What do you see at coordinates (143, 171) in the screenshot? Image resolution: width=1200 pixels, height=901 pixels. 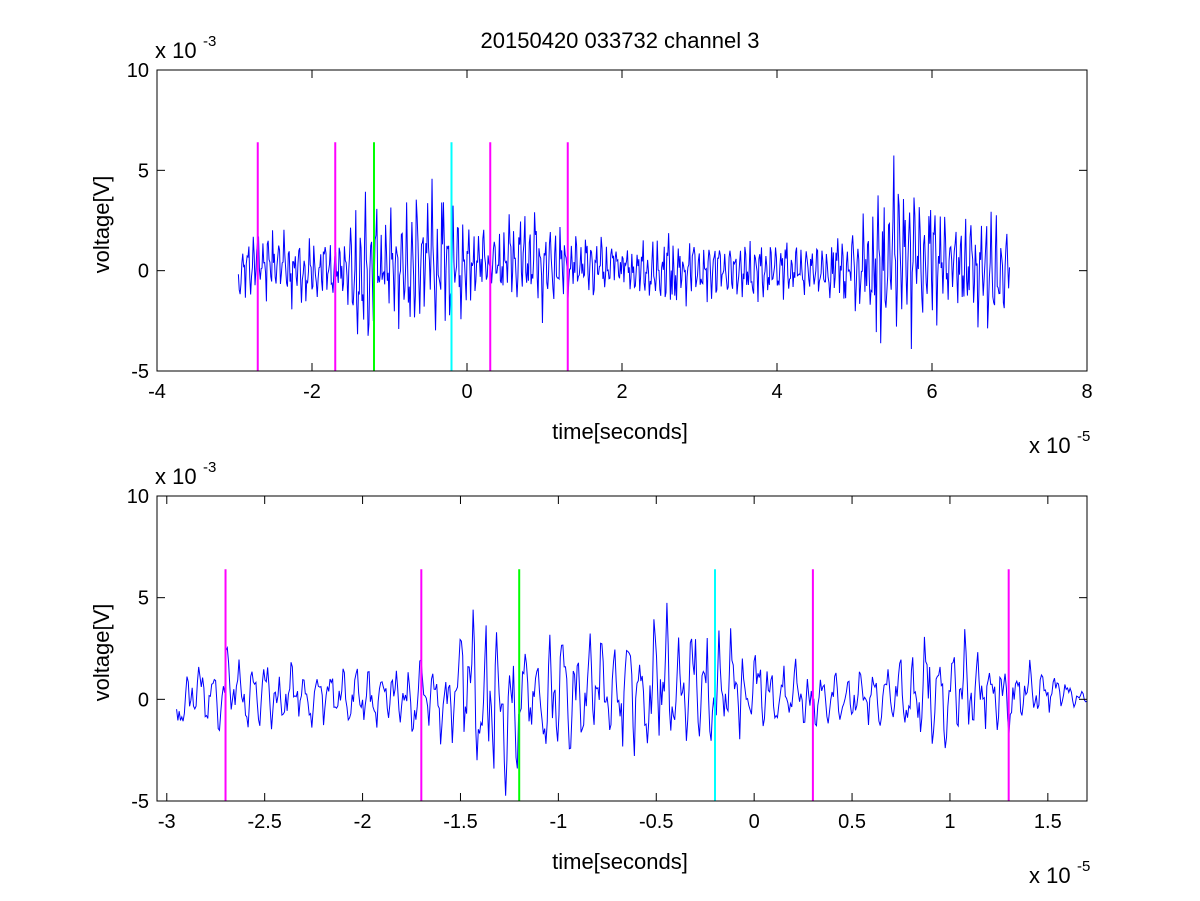 I see `top-y-tick-label: 5` at bounding box center [143, 171].